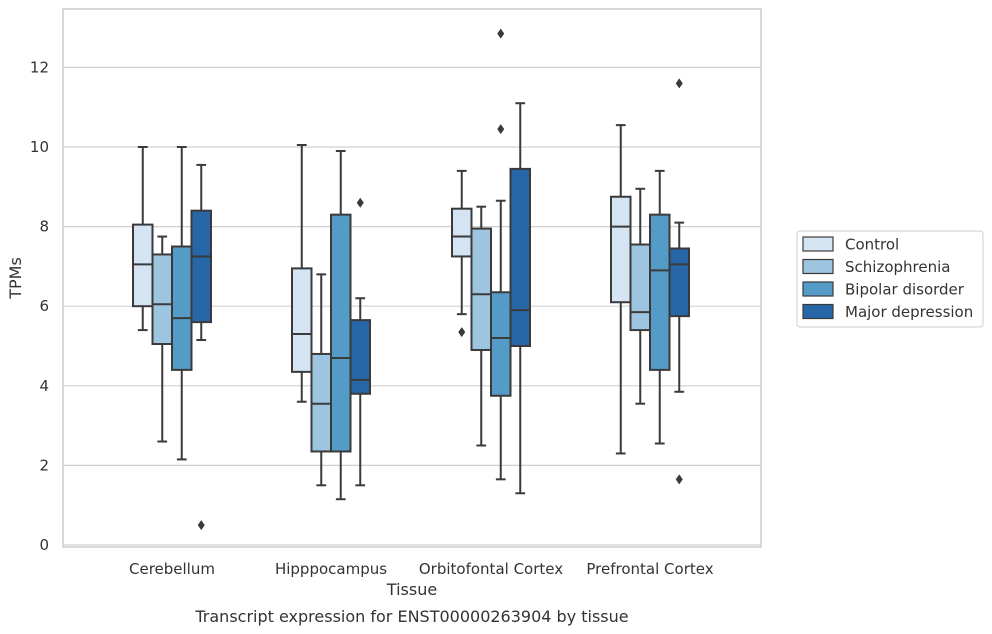  Describe the element at coordinates (44, 465) in the screenshot. I see `y-tick-label-2: 2` at that location.